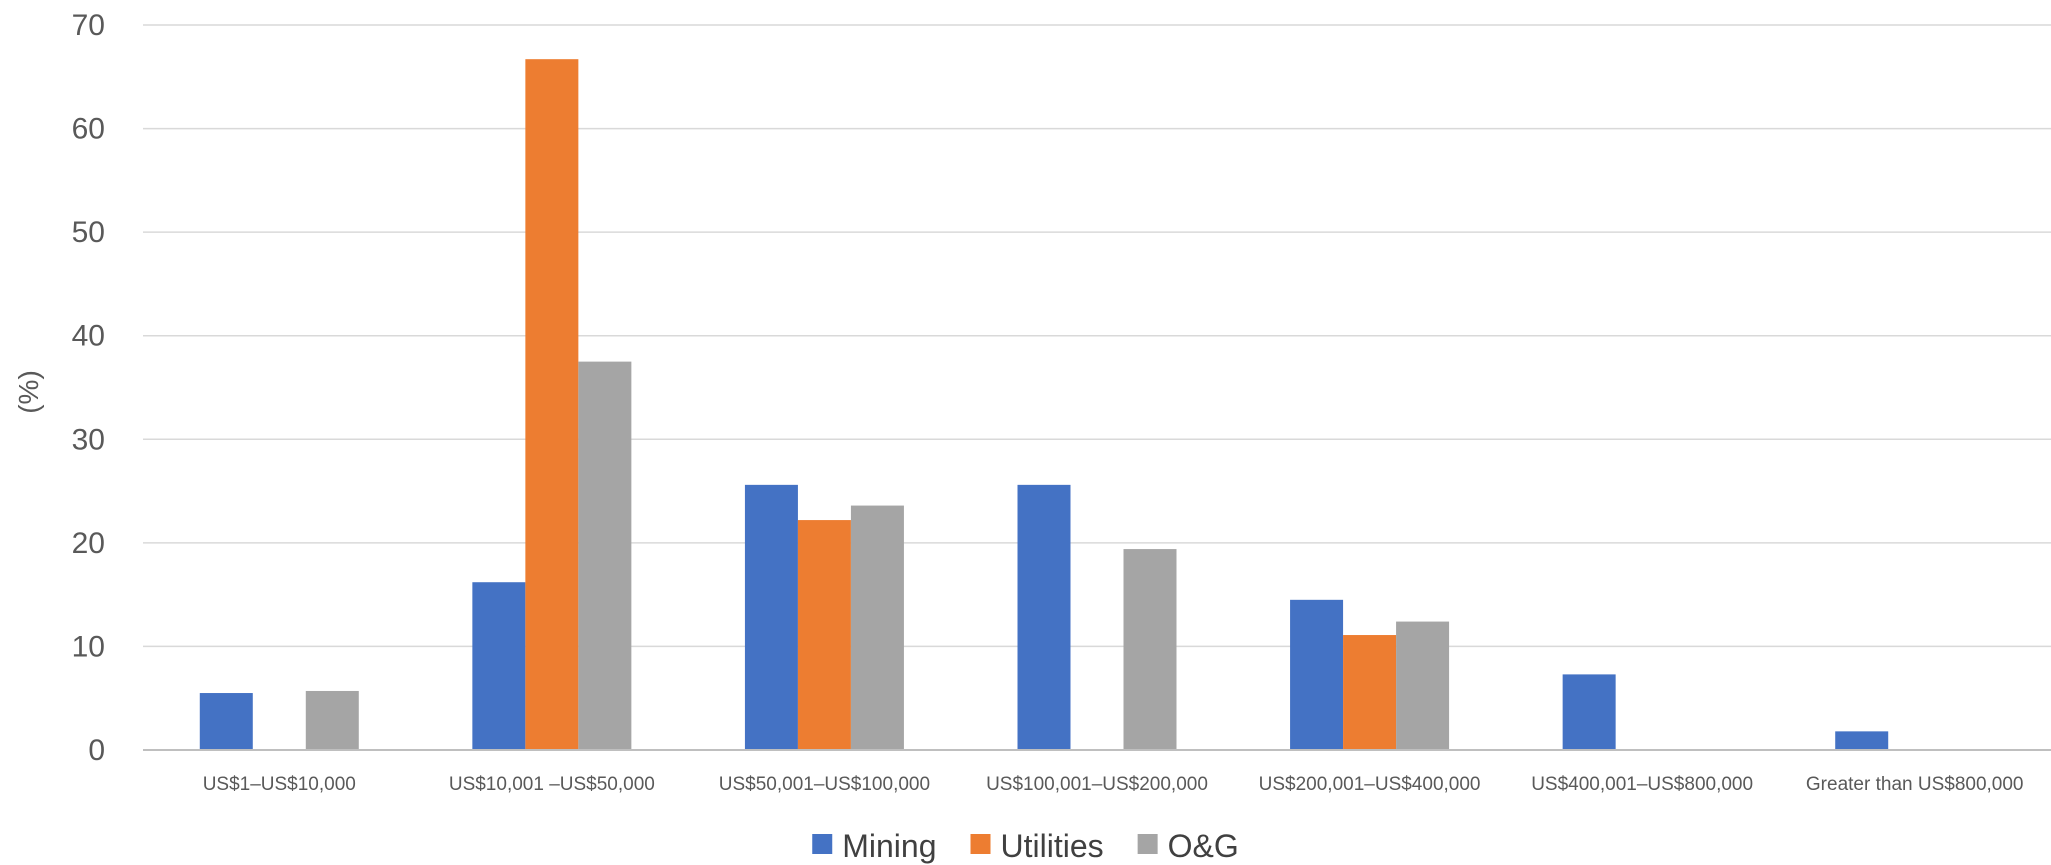 This screenshot has height=865, width=2051. Describe the element at coordinates (88, 336) in the screenshot. I see `y-tick-label: 40` at that location.